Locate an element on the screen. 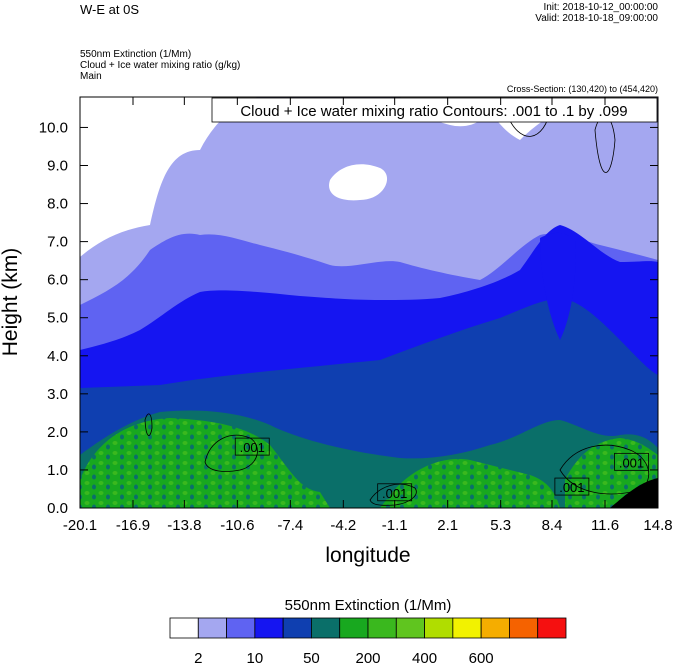  y-tick-label: 5.0 is located at coordinates (57, 318).